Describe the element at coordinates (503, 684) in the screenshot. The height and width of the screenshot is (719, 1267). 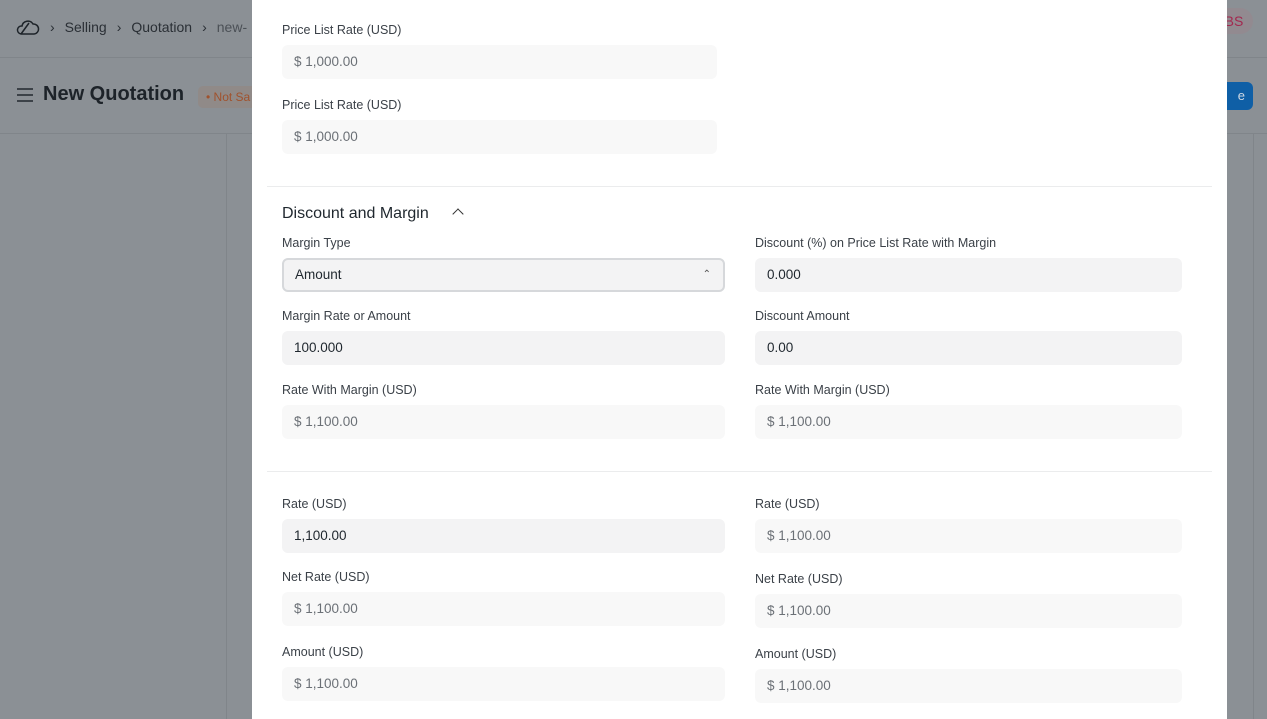
I see `amount-field: $ 1,100.00` at that location.